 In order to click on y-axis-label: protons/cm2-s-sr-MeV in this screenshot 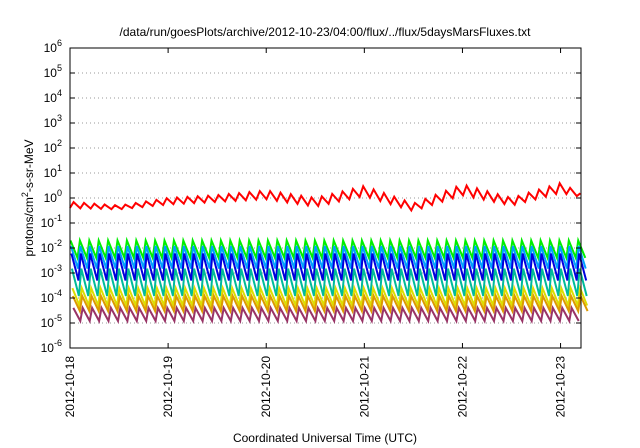, I will do `click(28, 197)`.